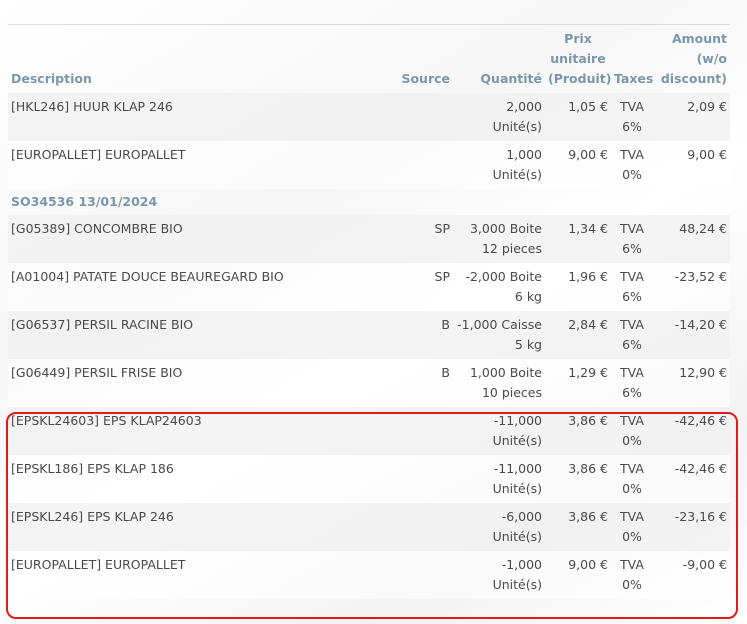  Describe the element at coordinates (578, 117) in the screenshot. I see `cell-unit-price: 1,05 €` at that location.